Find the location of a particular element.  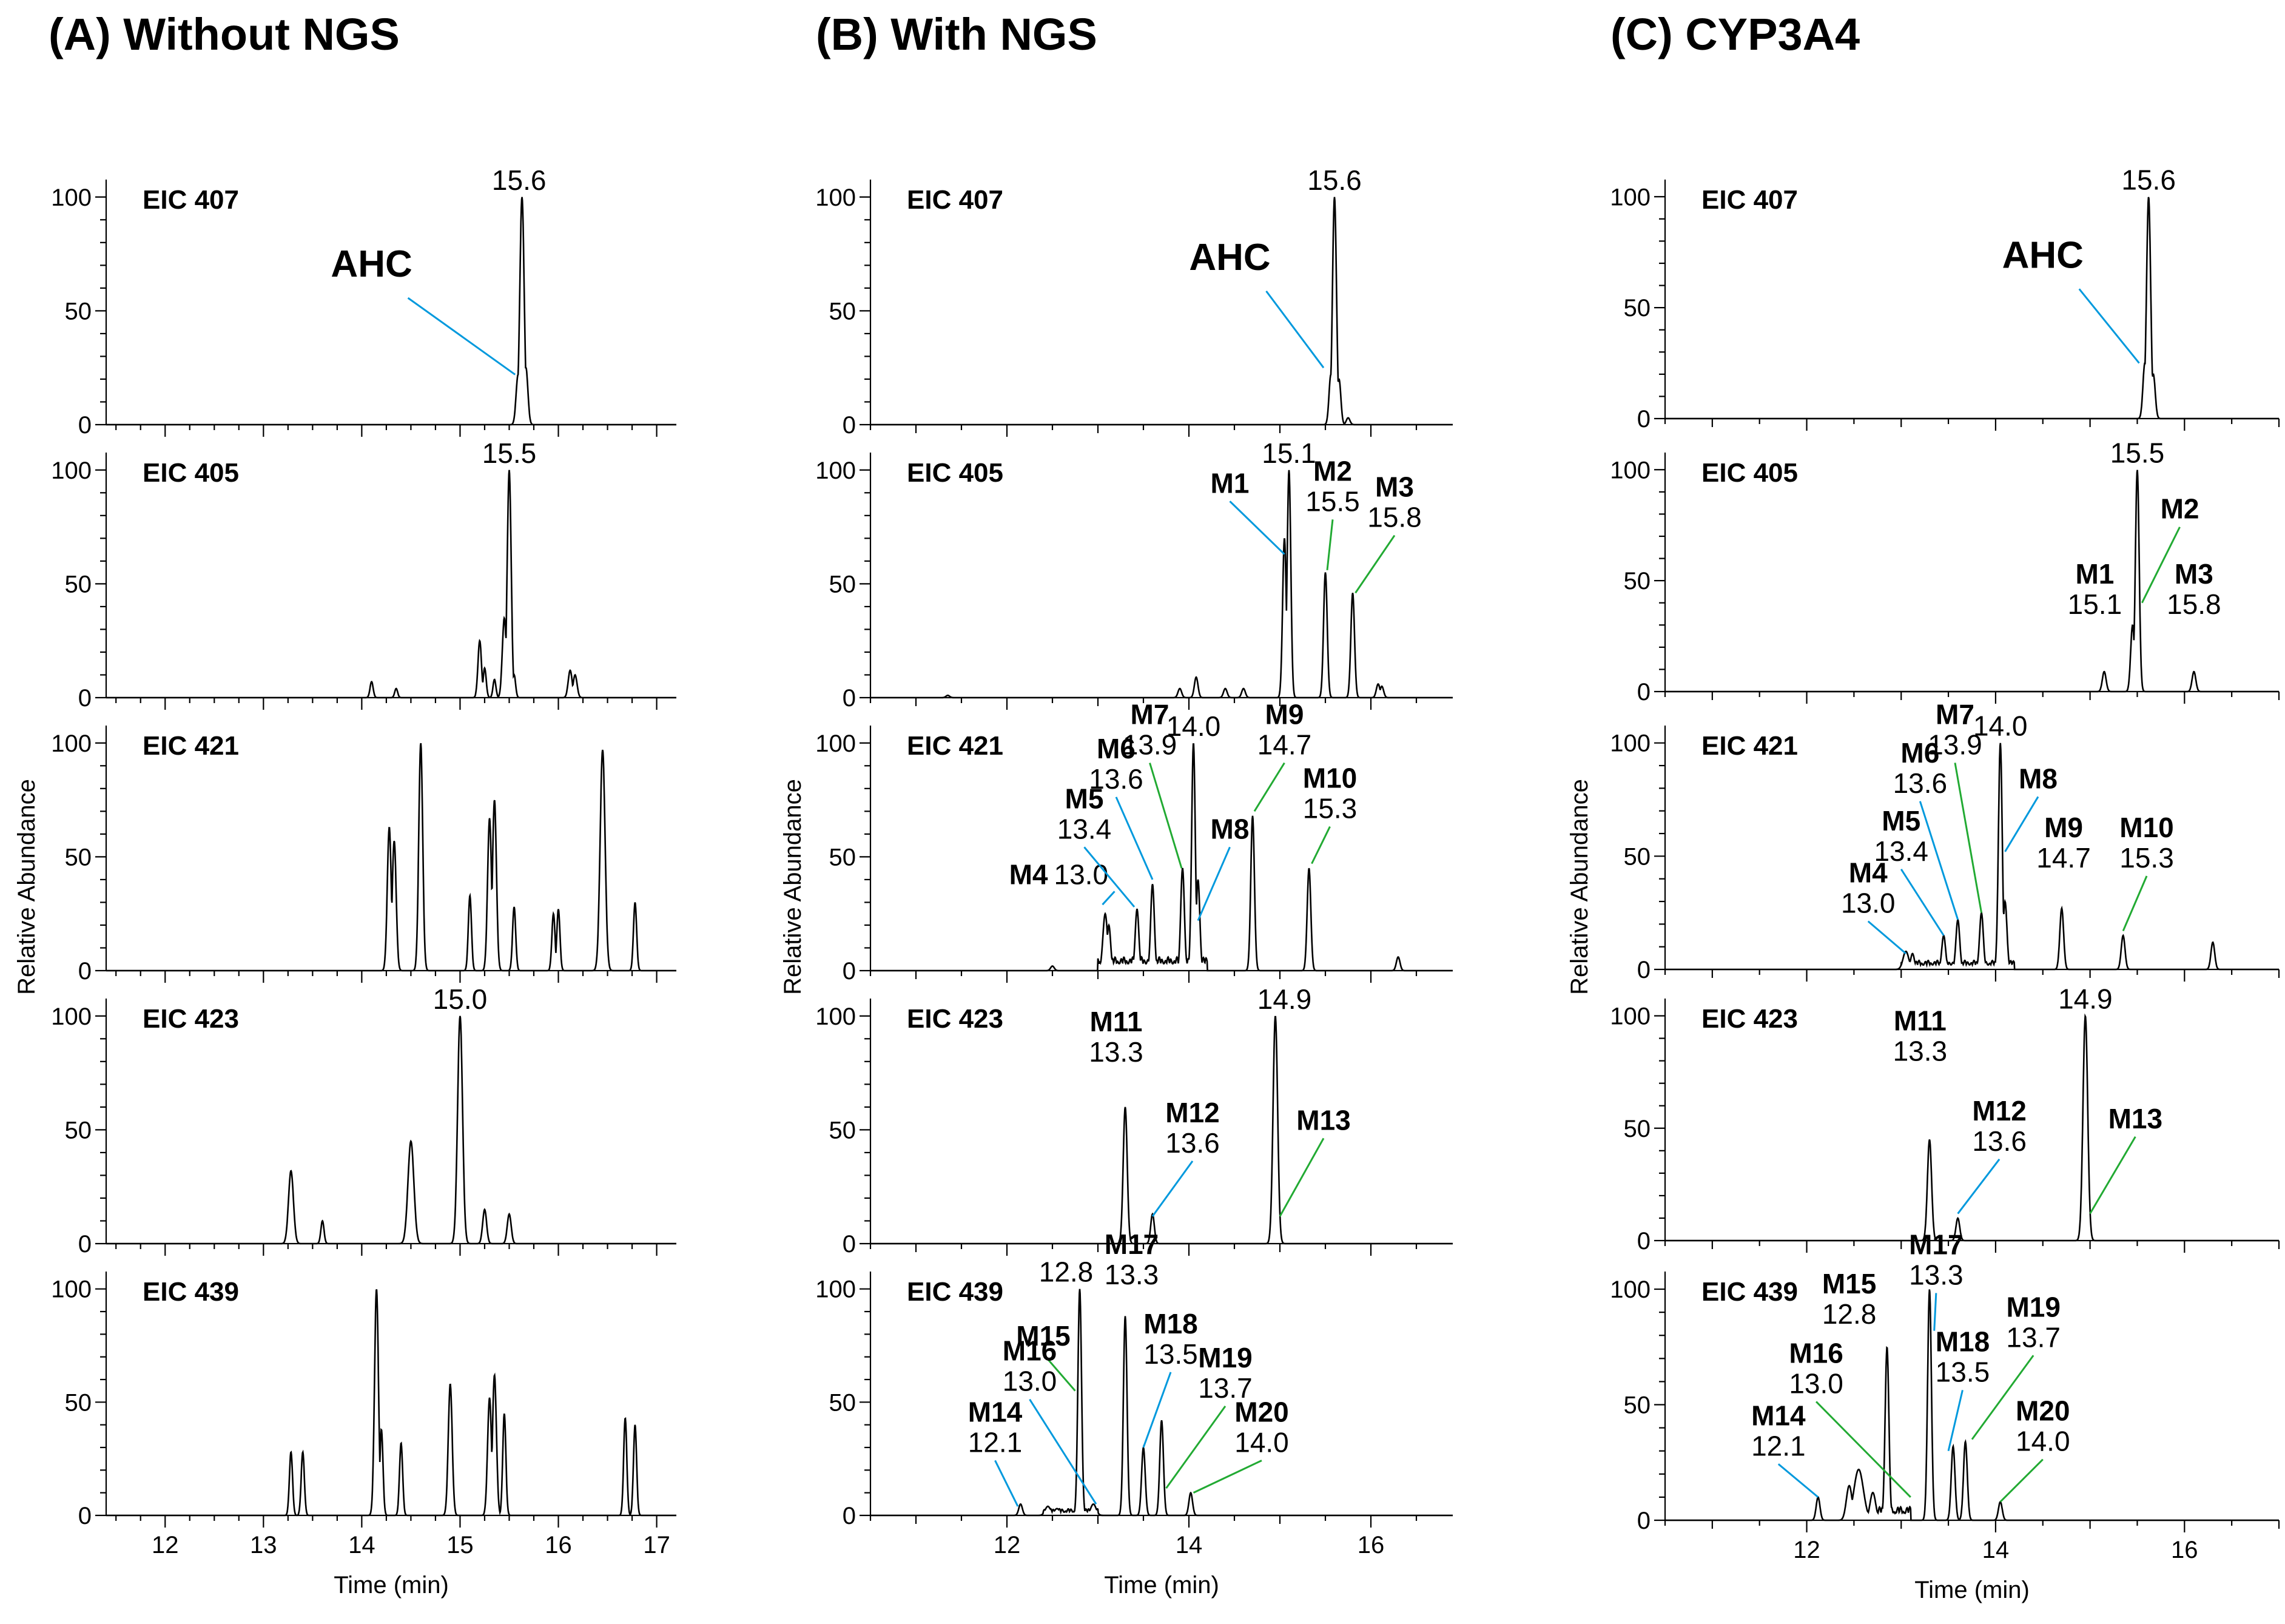

metabolite-rt: 12.8 is located at coordinates (1850, 1314).